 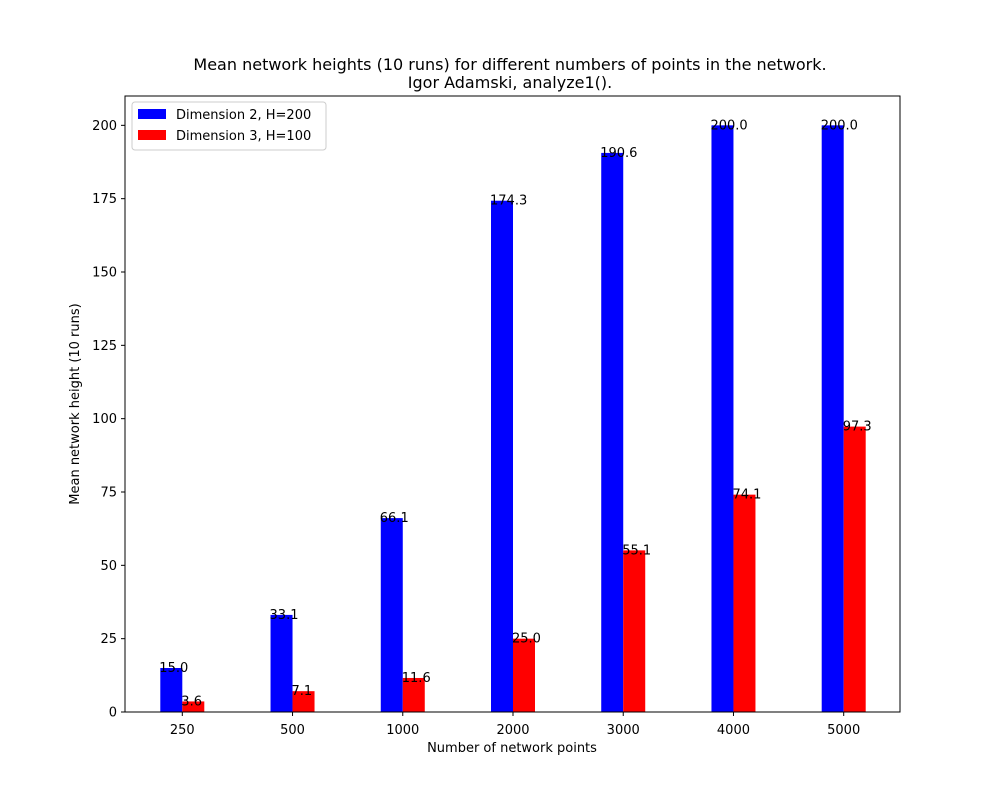 I want to click on x-tick-label: 500, so click(x=292, y=730).